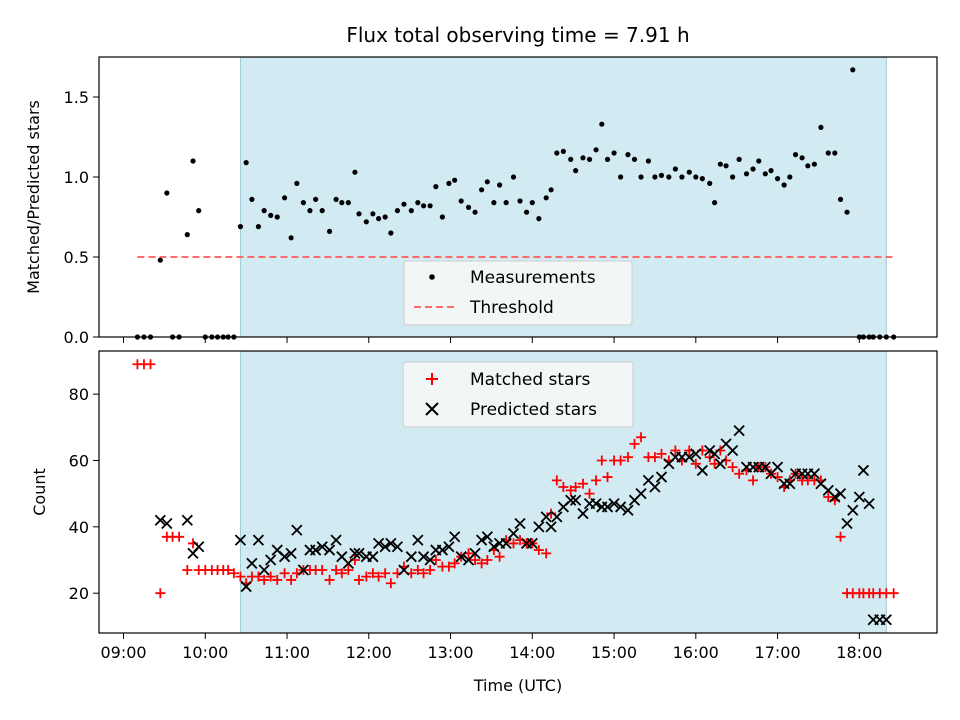 This screenshot has height=720, width=960. Describe the element at coordinates (532, 652) in the screenshot. I see `x-tick-label: 14:00` at that location.